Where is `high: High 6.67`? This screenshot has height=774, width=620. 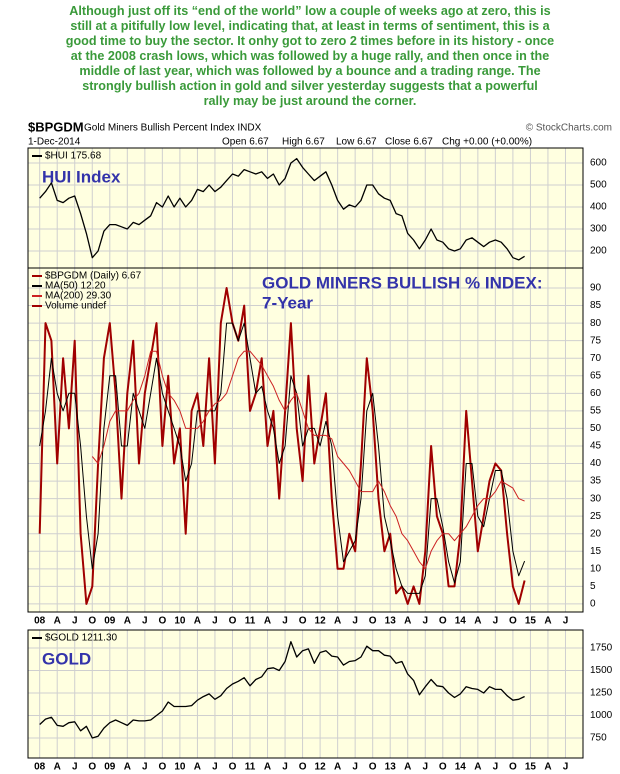 high: High 6.67 is located at coordinates (303, 142).